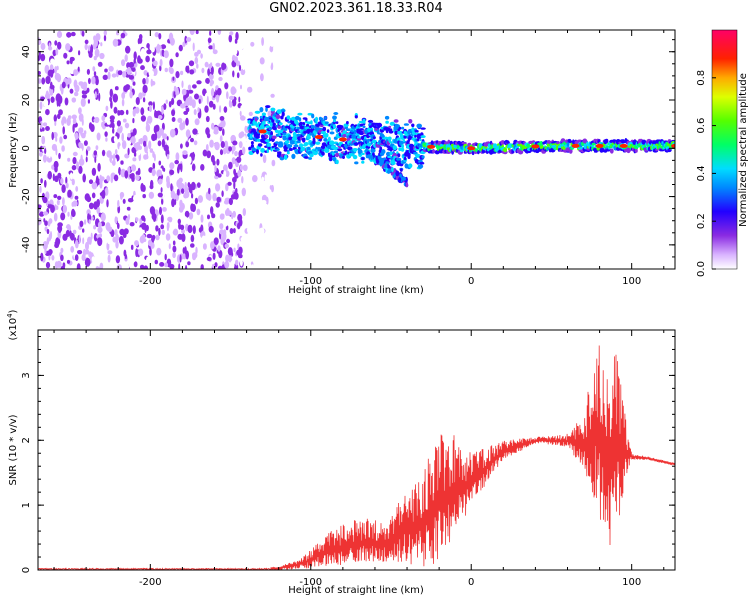 The height and width of the screenshot is (600, 750). What do you see at coordinates (310, 281) in the screenshot?
I see `x-tick-label: -100` at bounding box center [310, 281].